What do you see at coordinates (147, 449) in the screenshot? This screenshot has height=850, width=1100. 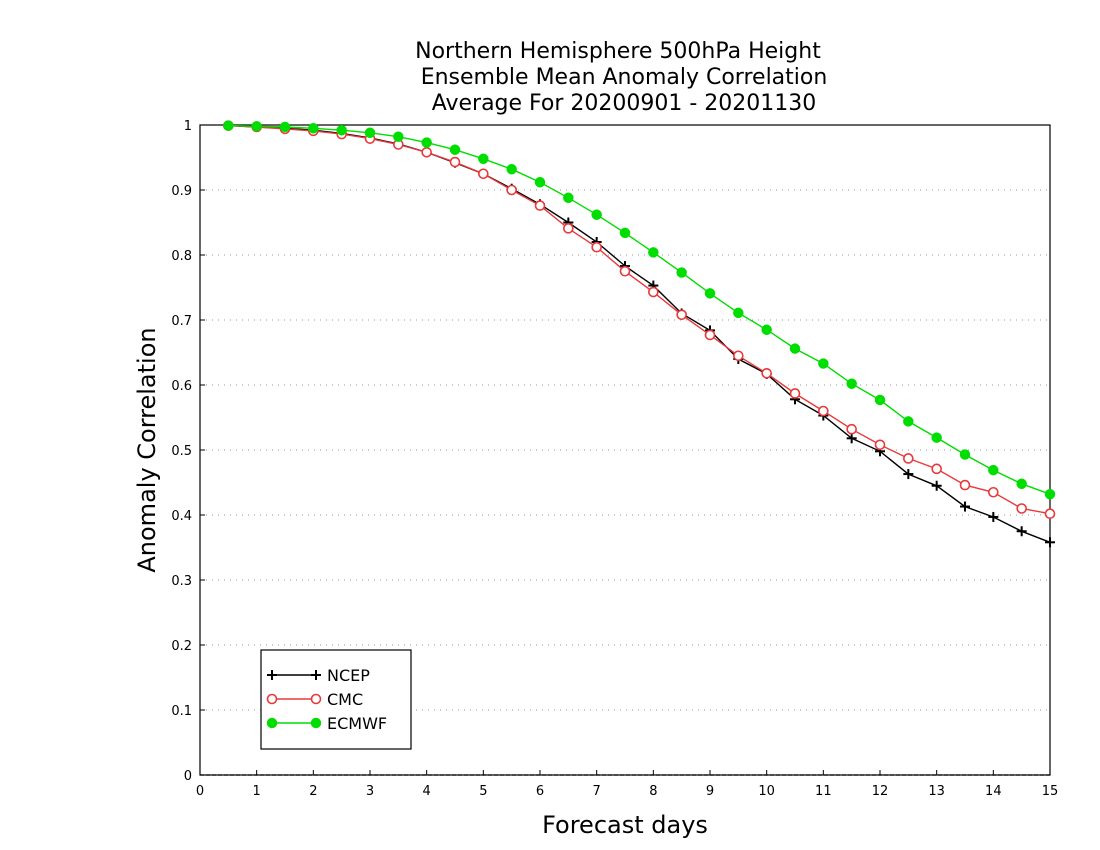 I see `y-axis-label: Anomaly Correlation` at bounding box center [147, 449].